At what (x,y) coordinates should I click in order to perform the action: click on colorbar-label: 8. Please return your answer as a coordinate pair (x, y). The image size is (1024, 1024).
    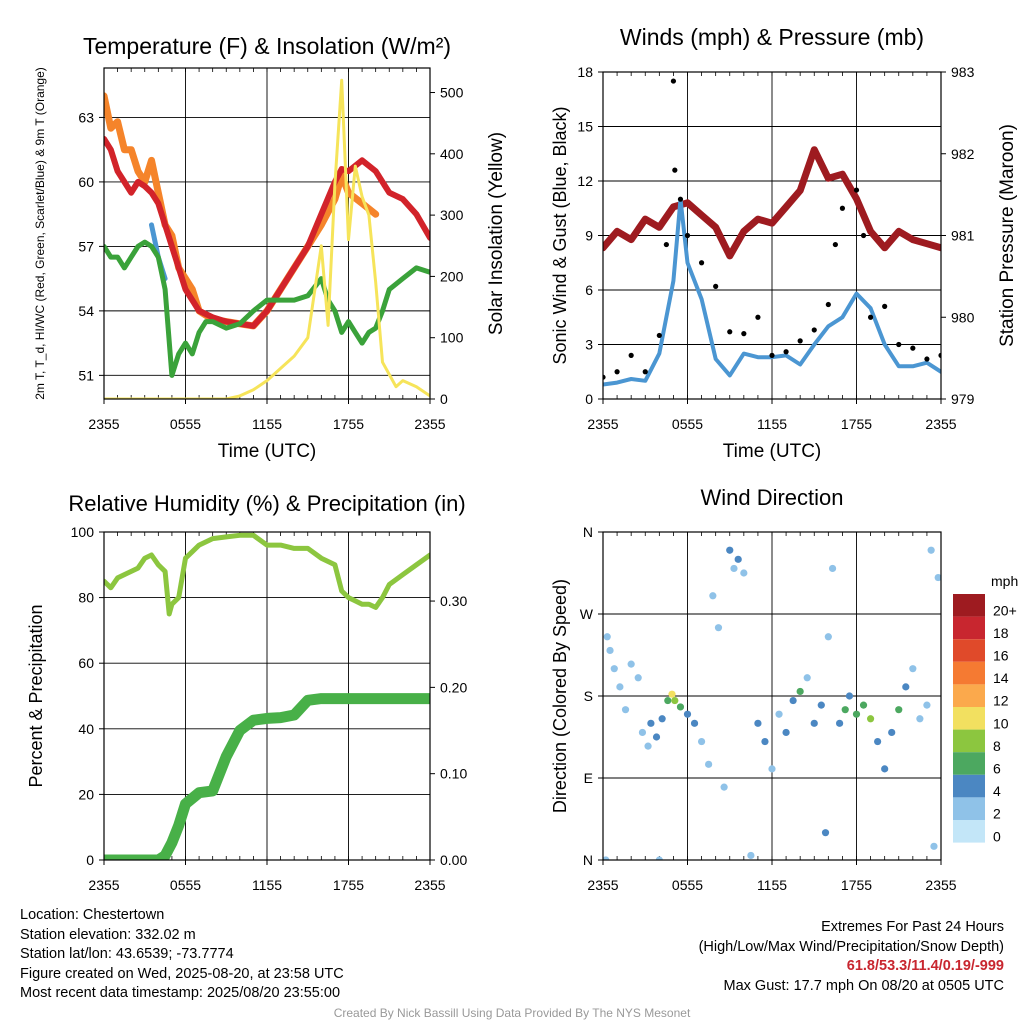
    Looking at the image, I should click on (997, 746).